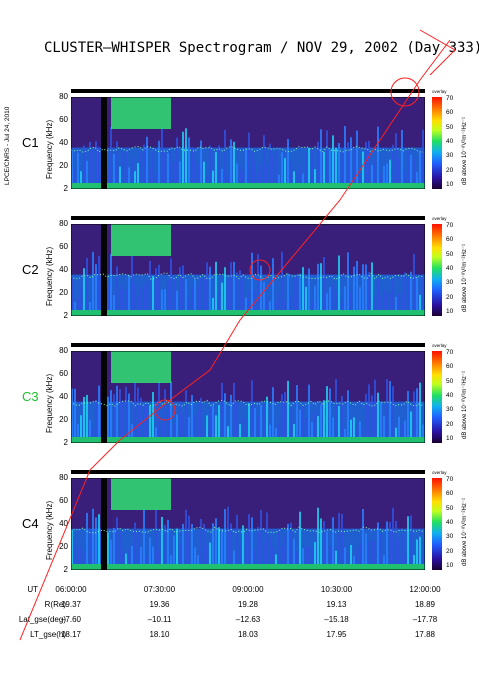 The width and height of the screenshot is (479, 678). I want to click on orbit-row-label: LT_gse(h), so click(48, 634).